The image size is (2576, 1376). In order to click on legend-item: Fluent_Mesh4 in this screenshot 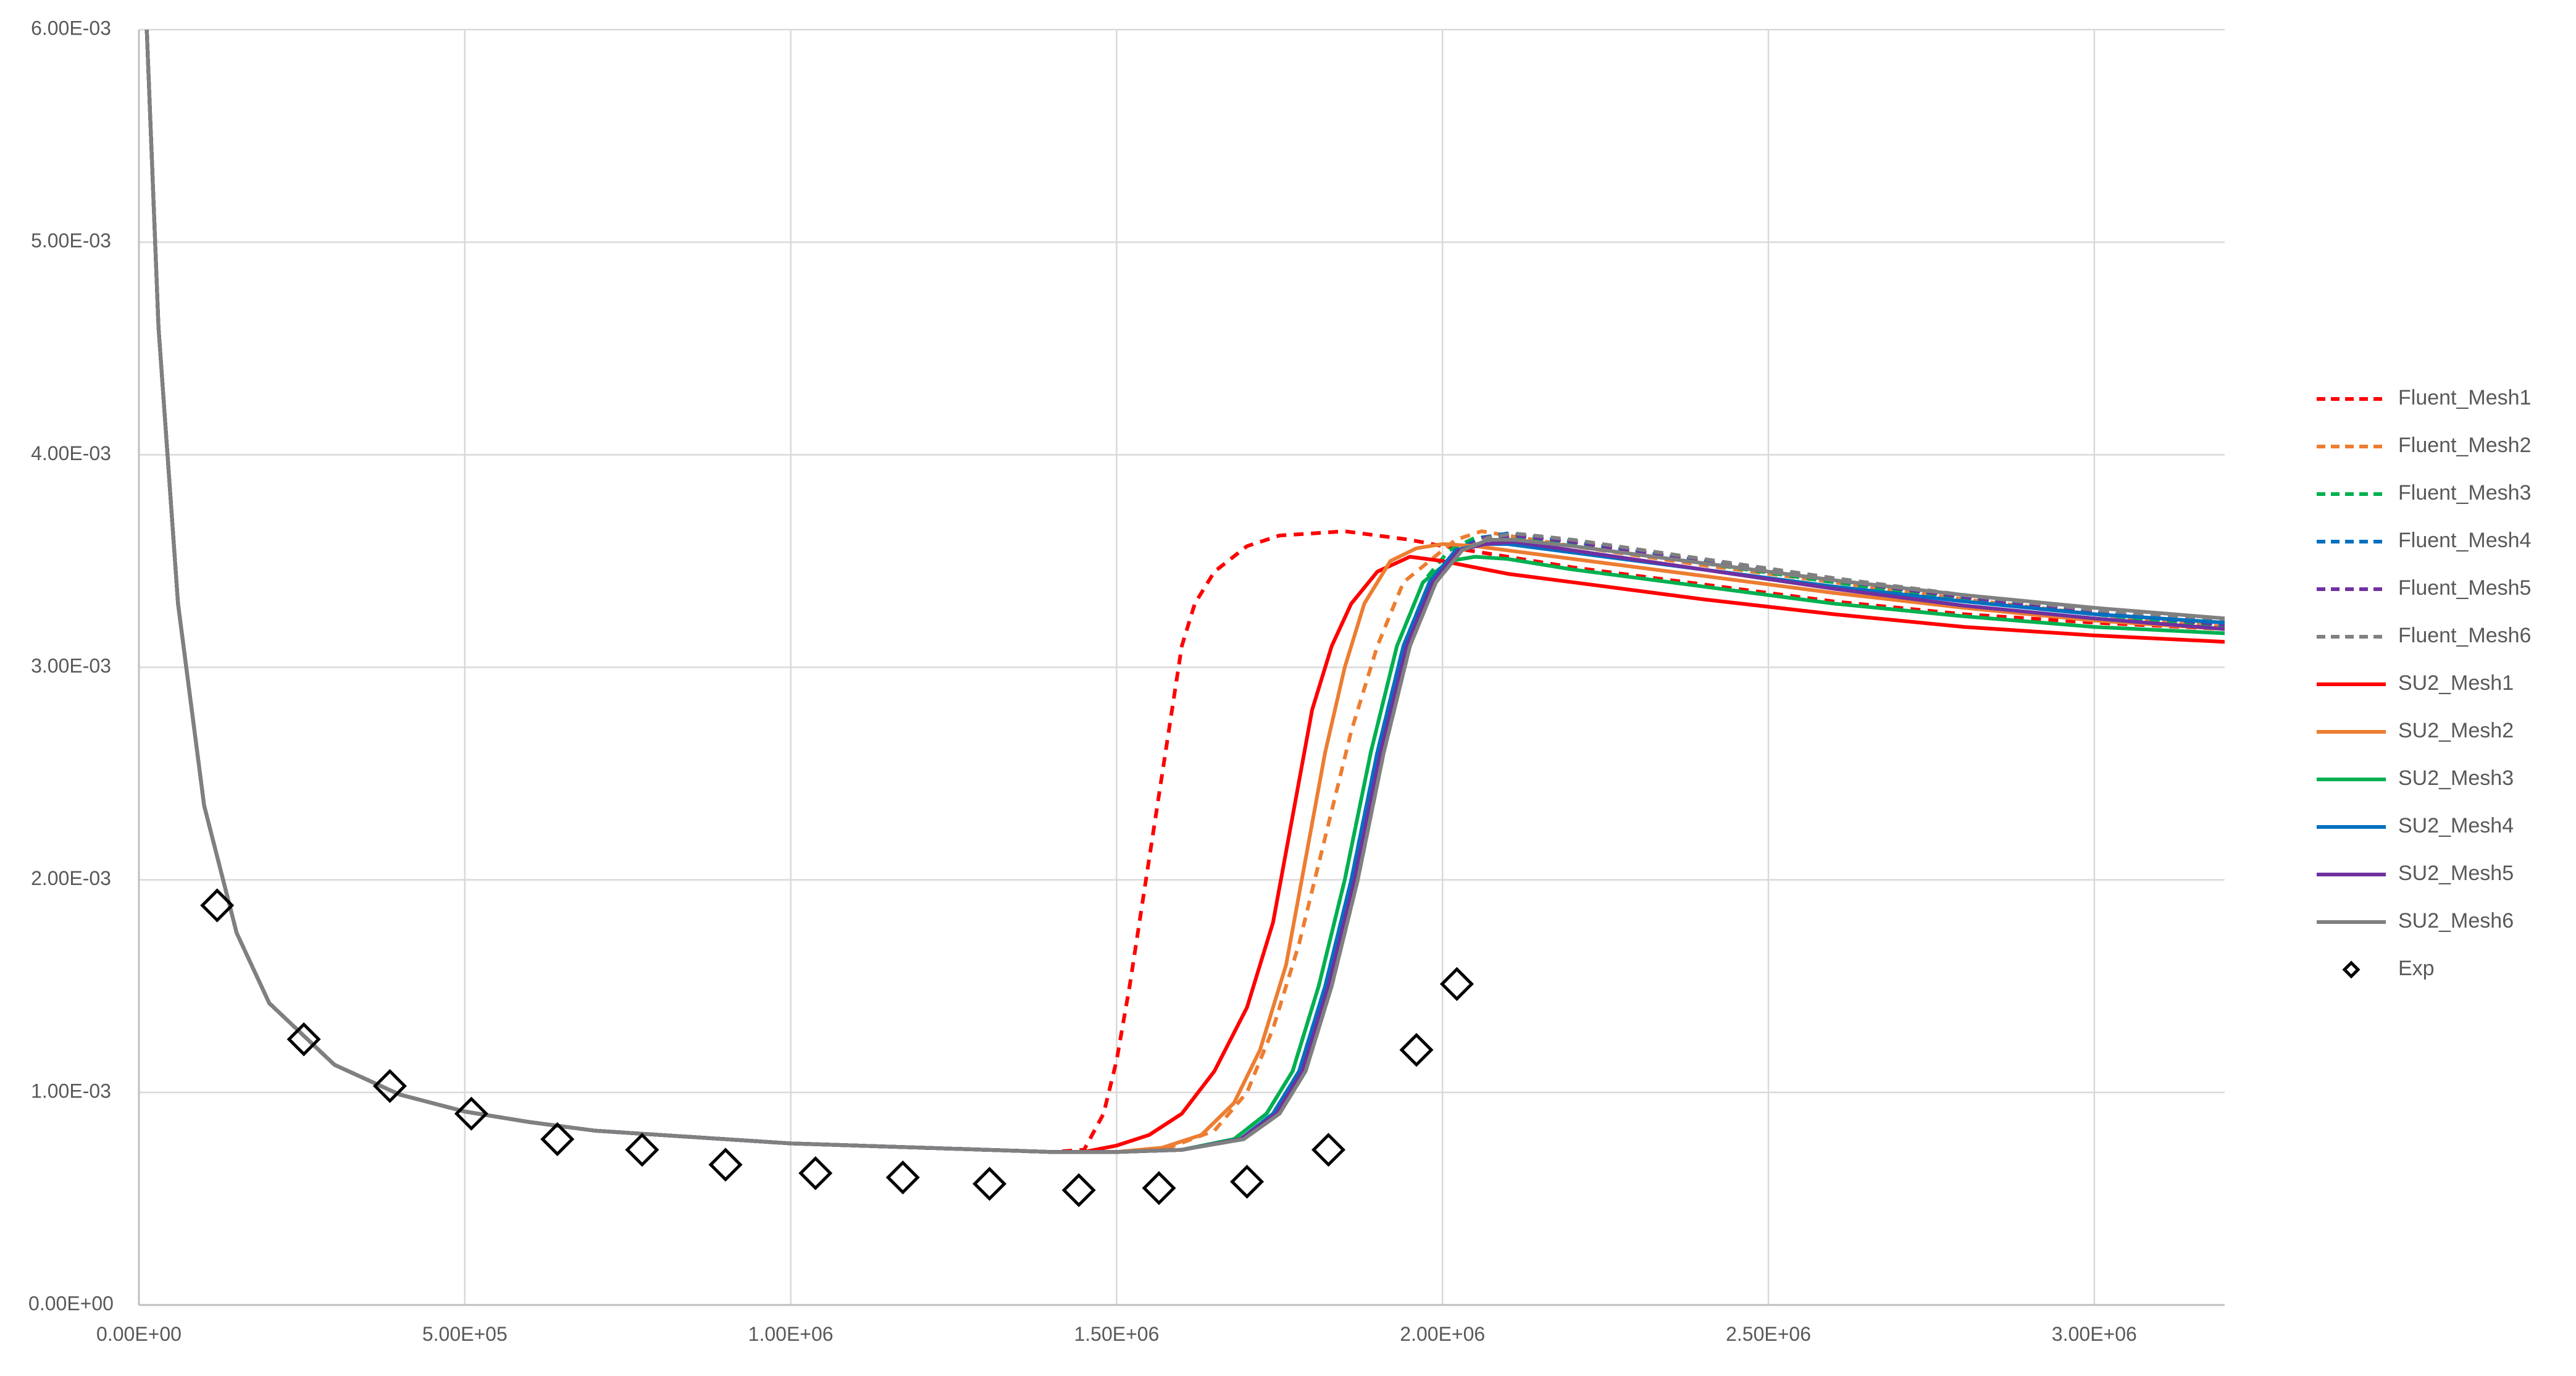, I will do `click(2424, 540)`.